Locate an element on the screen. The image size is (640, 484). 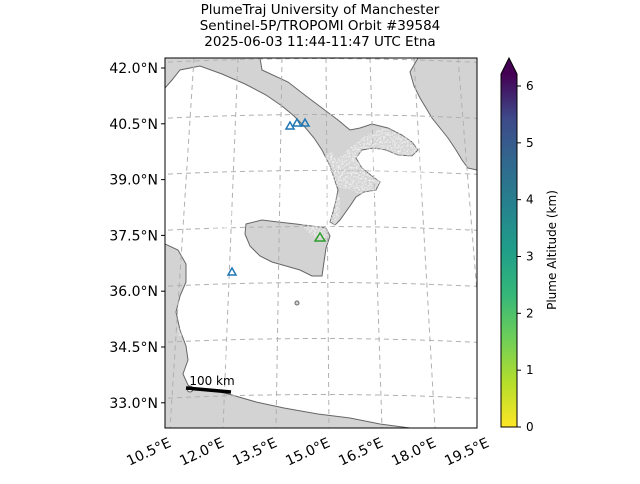
scale-bar-line is located at coordinates (208, 390).